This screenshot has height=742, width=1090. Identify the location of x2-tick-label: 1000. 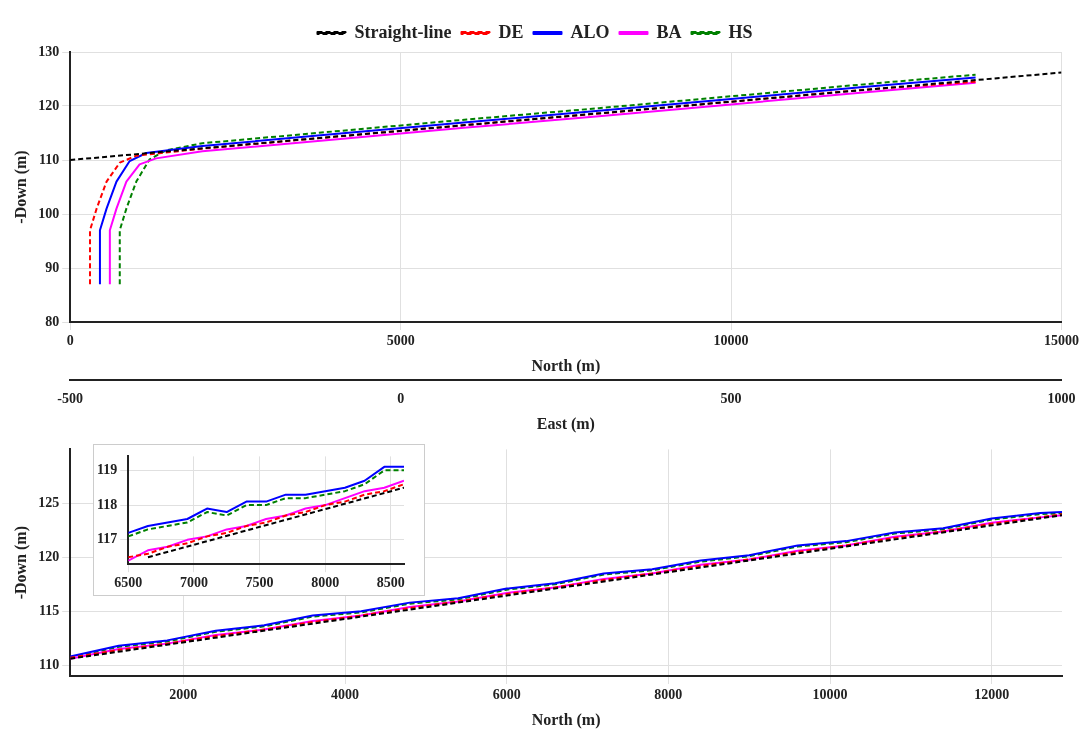
(1061, 399).